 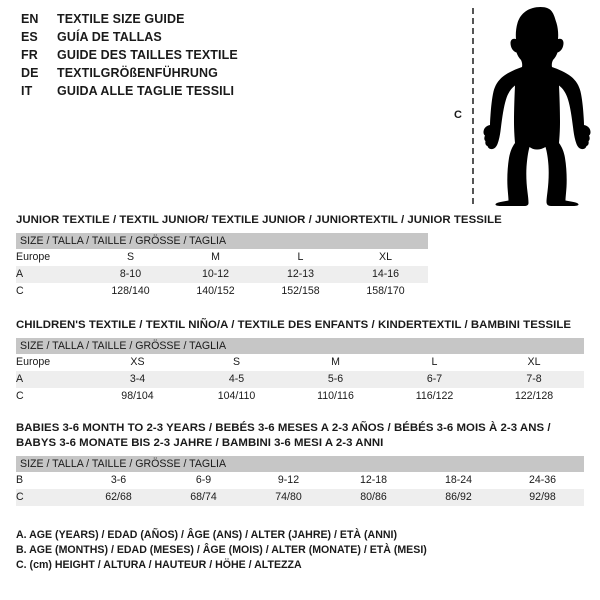 What do you see at coordinates (215, 274) in the screenshot?
I see `table-cell: 10-12` at bounding box center [215, 274].